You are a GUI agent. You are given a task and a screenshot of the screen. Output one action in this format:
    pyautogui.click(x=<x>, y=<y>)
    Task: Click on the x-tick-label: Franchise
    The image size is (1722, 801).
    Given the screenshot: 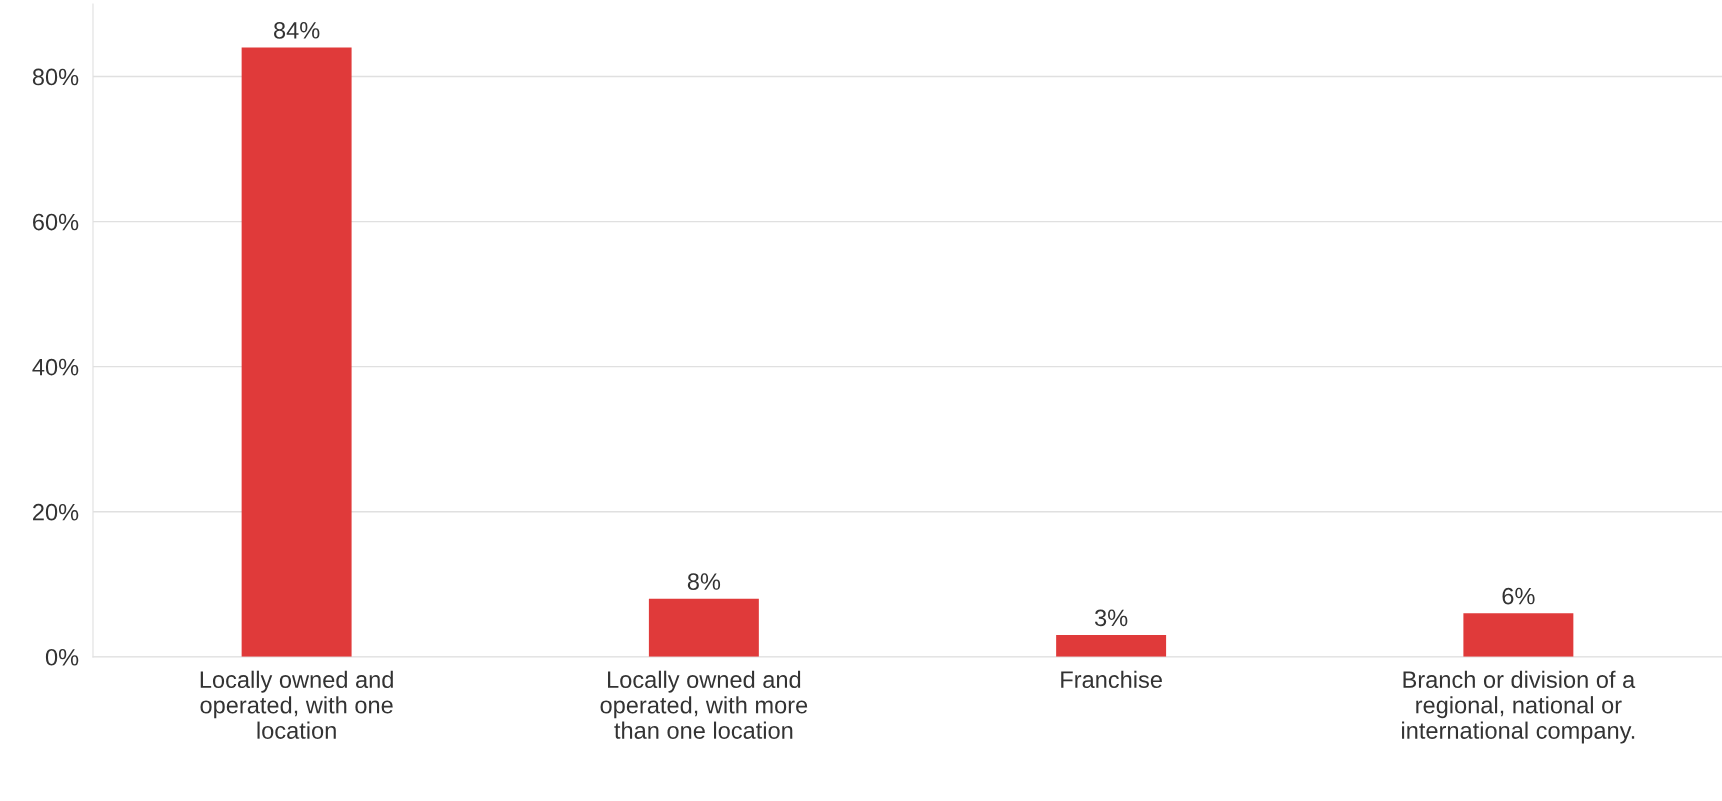 What is the action you would take?
    pyautogui.click(x=1111, y=679)
    